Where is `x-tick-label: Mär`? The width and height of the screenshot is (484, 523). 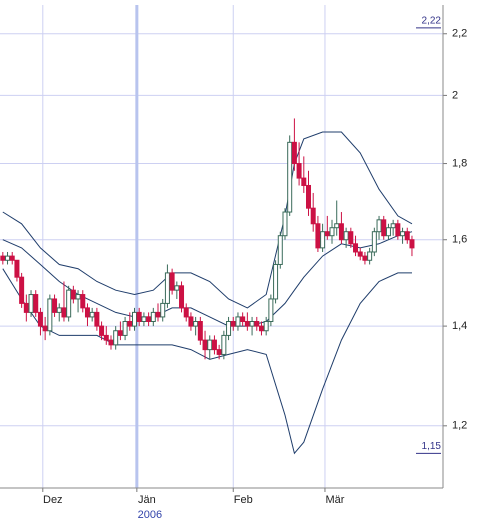
x-tick-label: Mär is located at coordinates (334, 500).